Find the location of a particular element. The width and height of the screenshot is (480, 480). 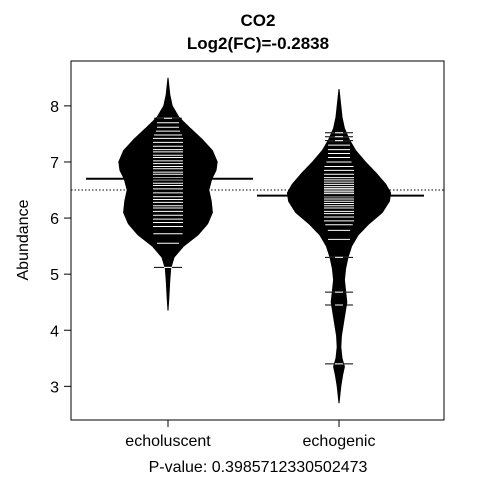

y-axis-label: Abundance is located at coordinates (23, 239).